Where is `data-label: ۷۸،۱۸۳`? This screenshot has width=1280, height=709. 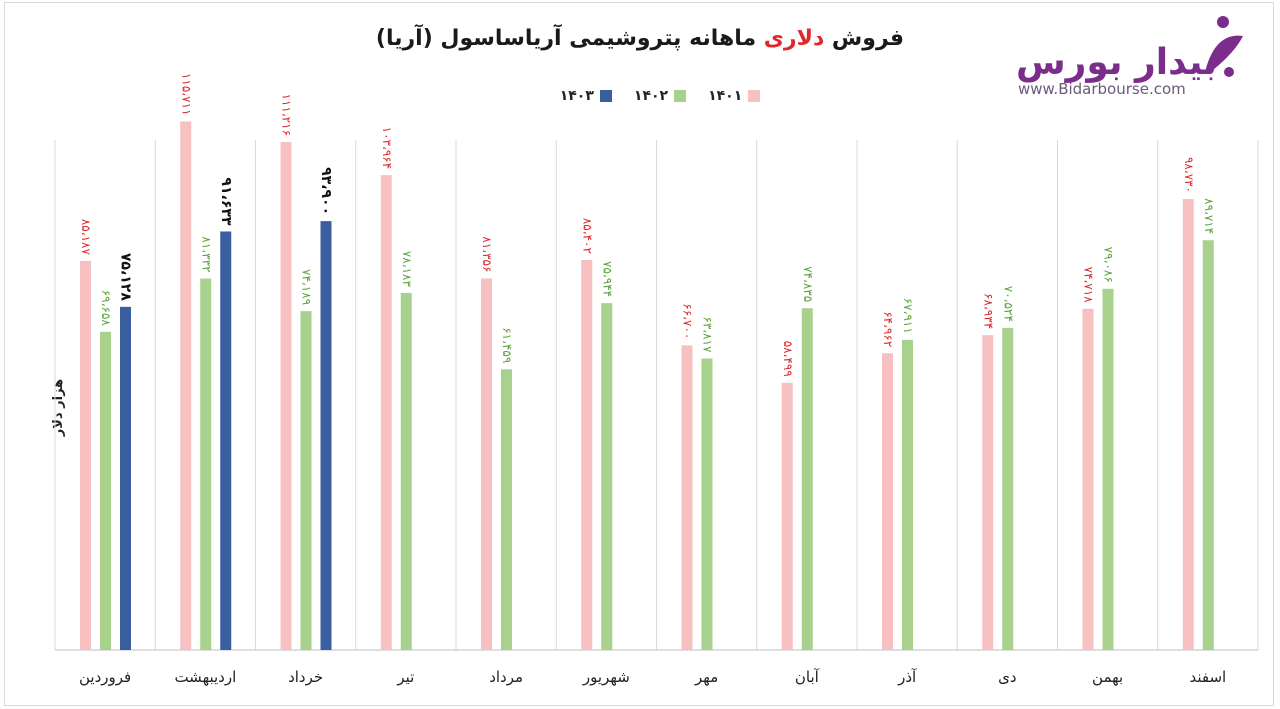
data-label: ۷۸،۱۸۳ is located at coordinates (407, 269).